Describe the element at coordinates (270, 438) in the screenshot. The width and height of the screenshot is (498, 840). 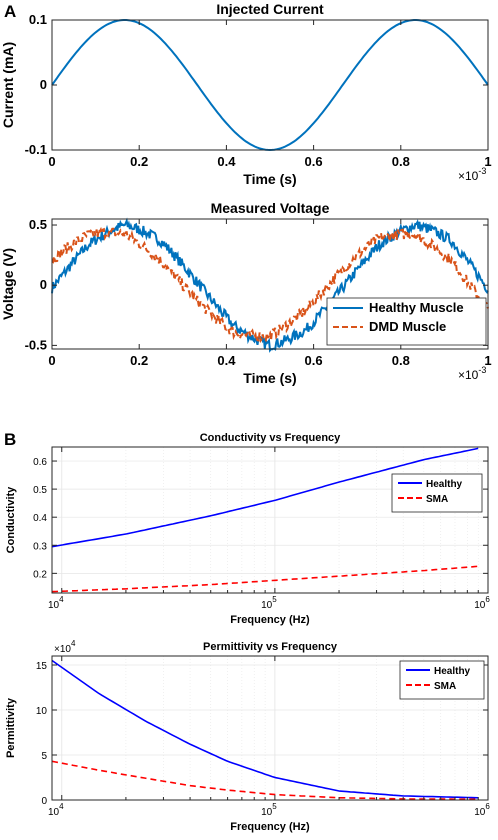
I see `chart-title: Conductivity vs Frequency` at that location.